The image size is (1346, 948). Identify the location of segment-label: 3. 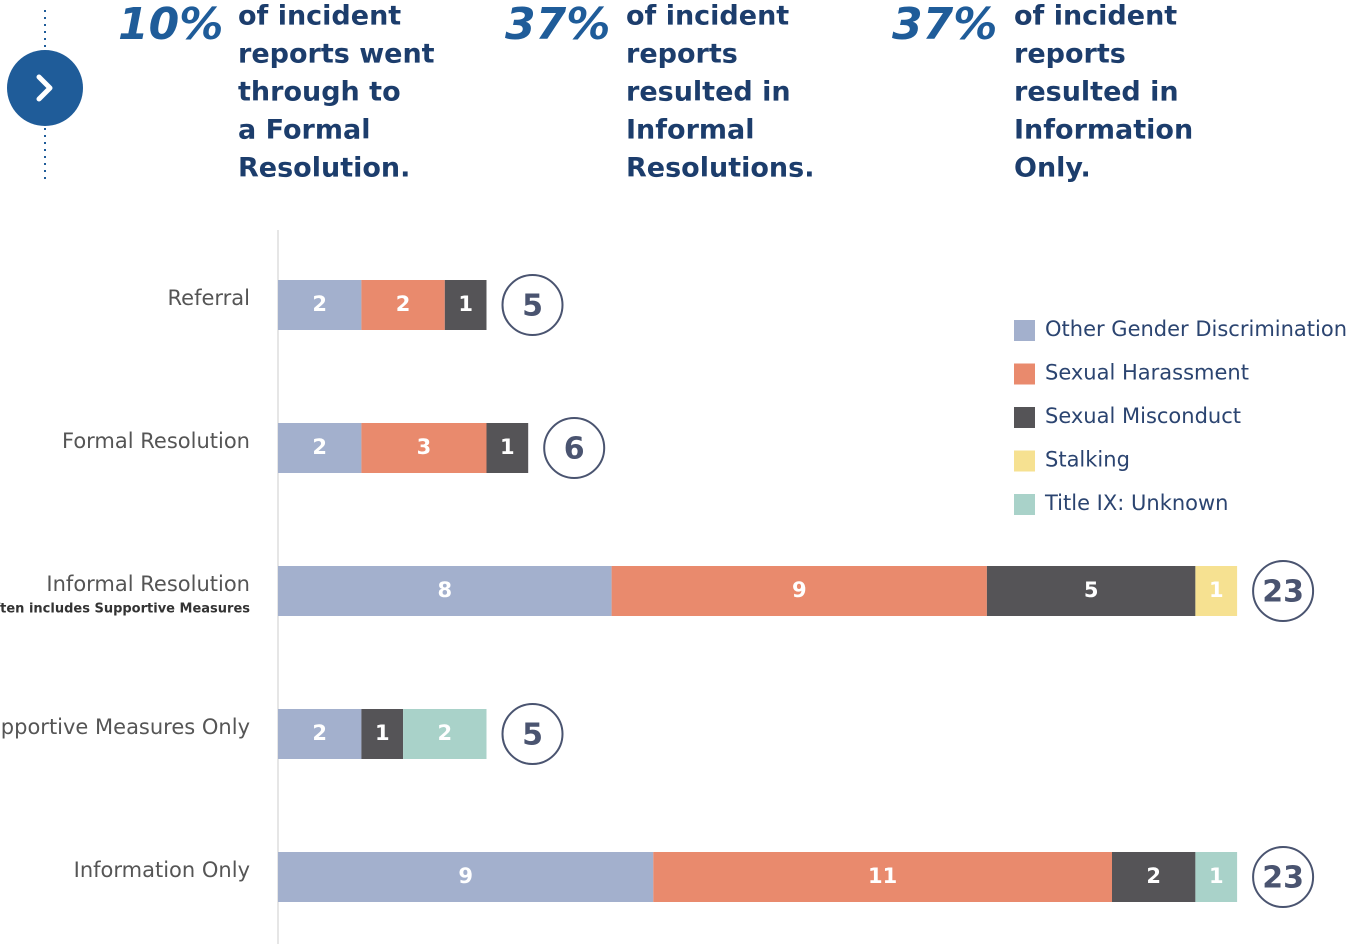
(424, 447).